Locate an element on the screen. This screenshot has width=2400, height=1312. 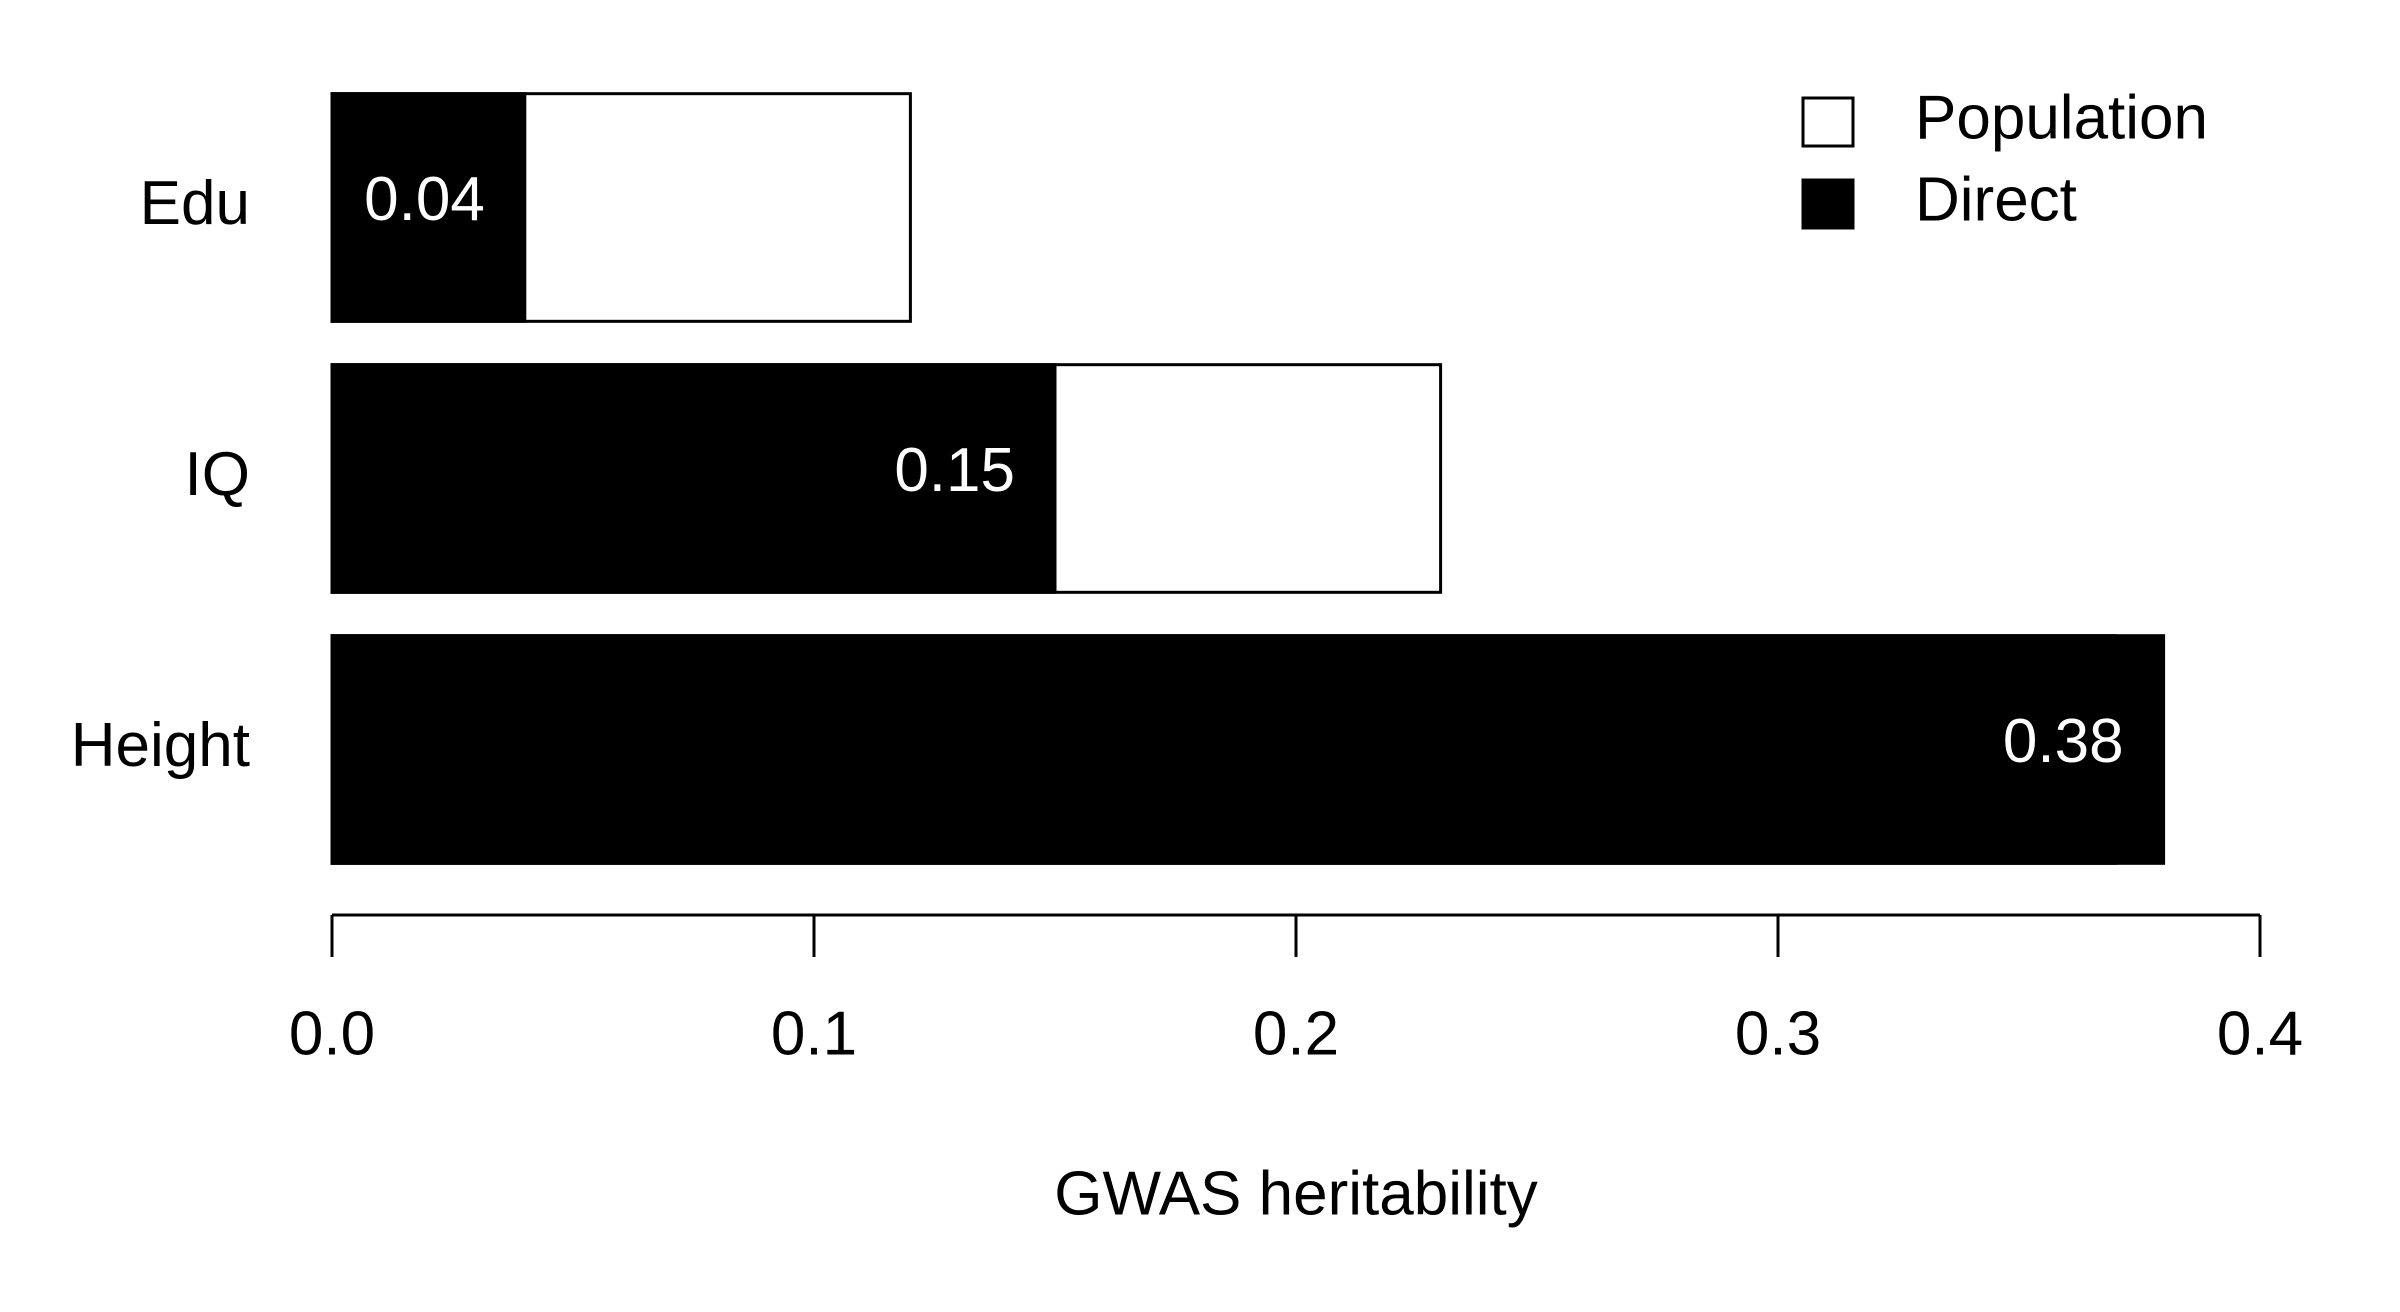
x-axis-label: GWAS heritability is located at coordinates (1296, 1193).